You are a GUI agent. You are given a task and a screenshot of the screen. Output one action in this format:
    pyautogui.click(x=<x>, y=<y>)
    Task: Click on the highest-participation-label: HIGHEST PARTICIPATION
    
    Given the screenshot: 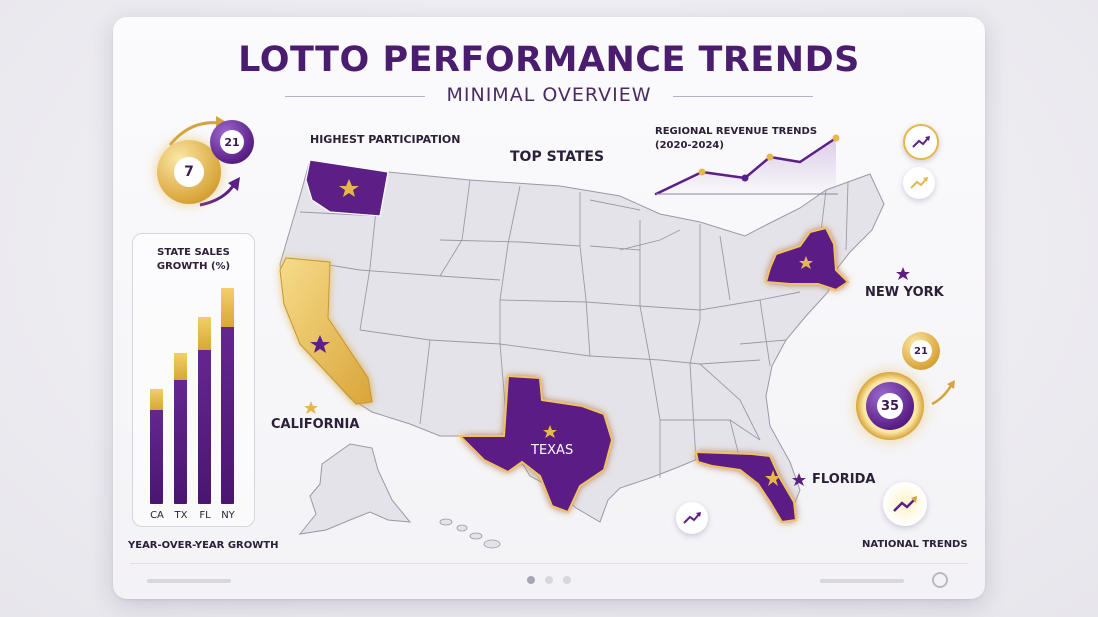 What is the action you would take?
    pyautogui.click(x=385, y=139)
    